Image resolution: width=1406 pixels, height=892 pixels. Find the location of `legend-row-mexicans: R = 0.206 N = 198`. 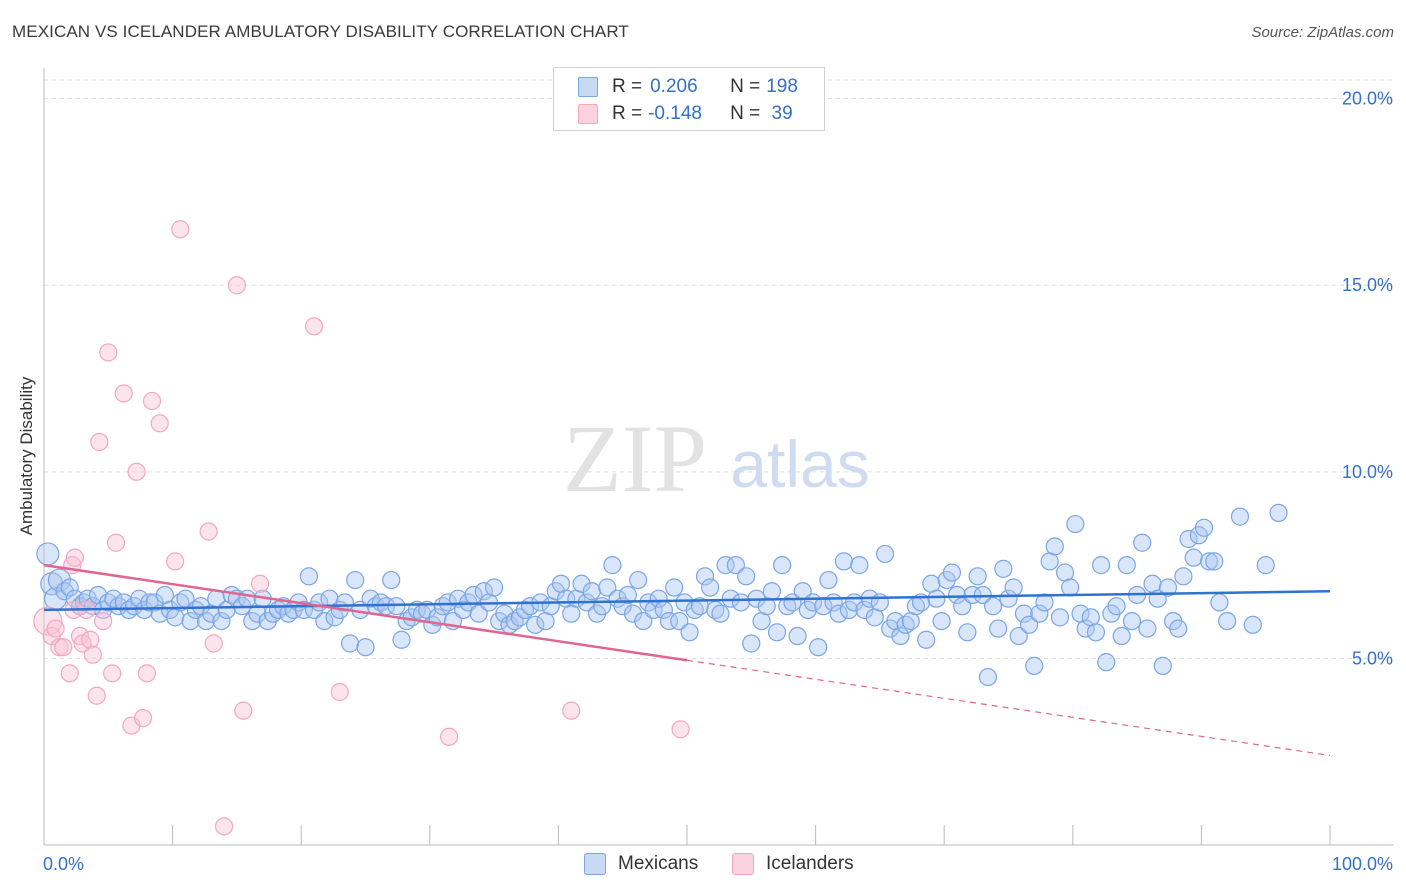

legend-row-mexicans: R = 0.206 N = 198 is located at coordinates (688, 87).